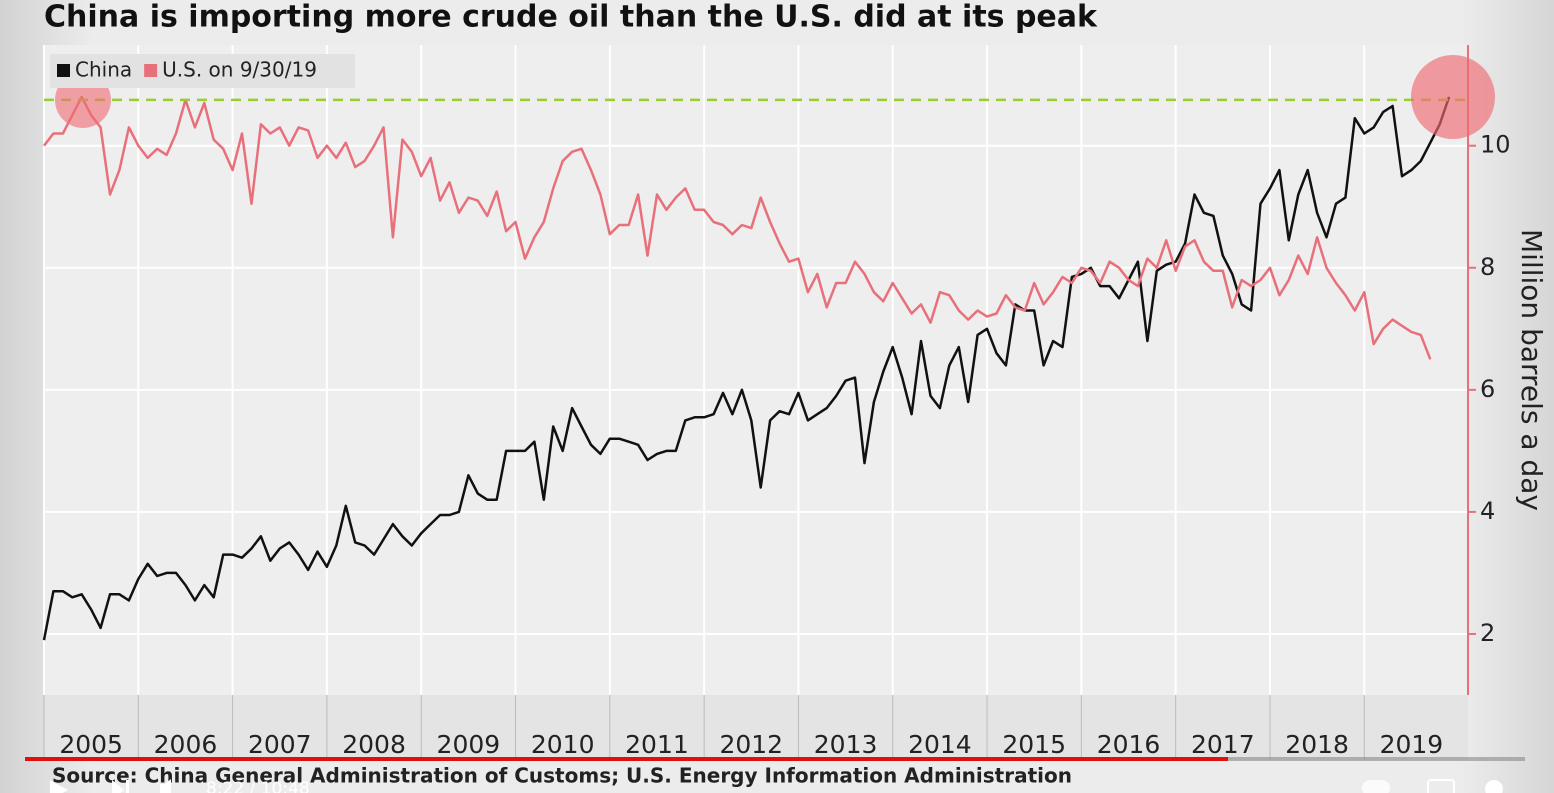 This screenshot has height=793, width=1554. Describe the element at coordinates (1487, 389) in the screenshot. I see `y-tick-label: 6` at that location.